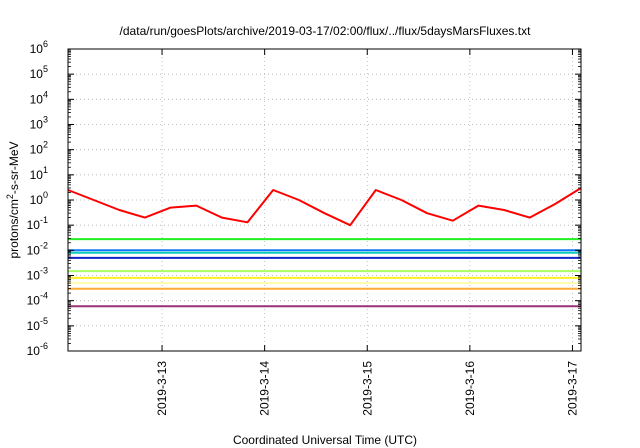  Describe the element at coordinates (37, 324) in the screenshot. I see `y-tick-label: 10⁻⁵` at that location.